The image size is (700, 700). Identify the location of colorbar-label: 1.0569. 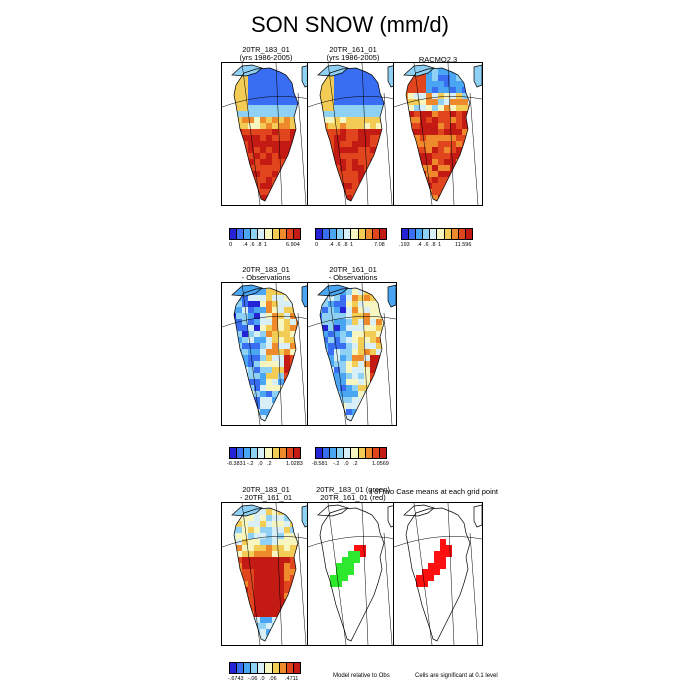
(380, 464).